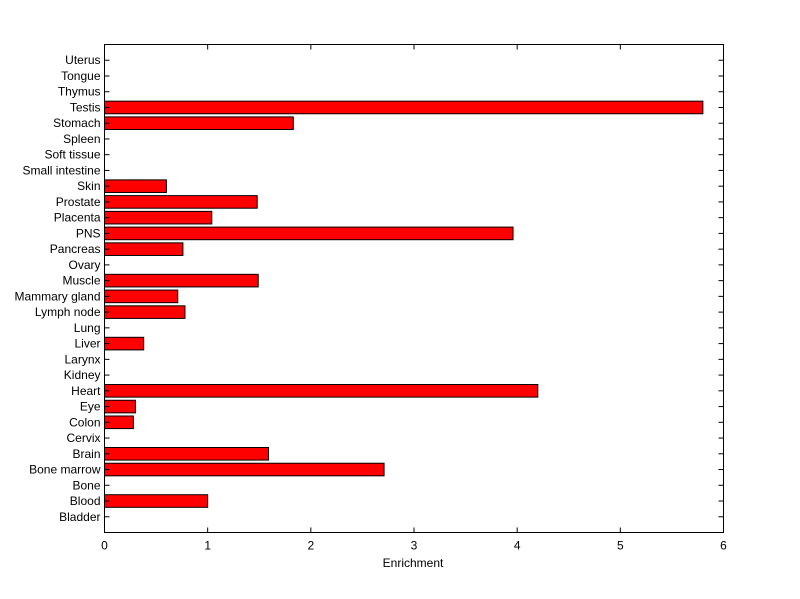 The height and width of the screenshot is (599, 800). I want to click on bar-stomach, so click(199, 123).